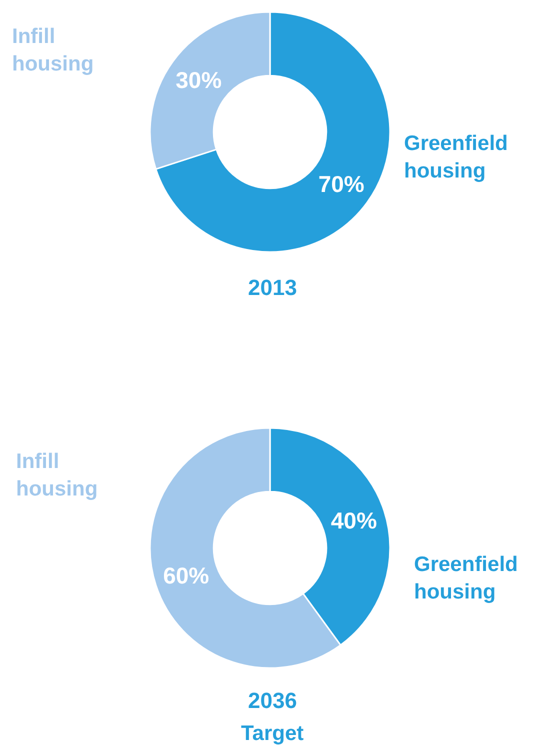 This screenshot has width=538, height=745. I want to click on text: 2036, so click(272, 700).